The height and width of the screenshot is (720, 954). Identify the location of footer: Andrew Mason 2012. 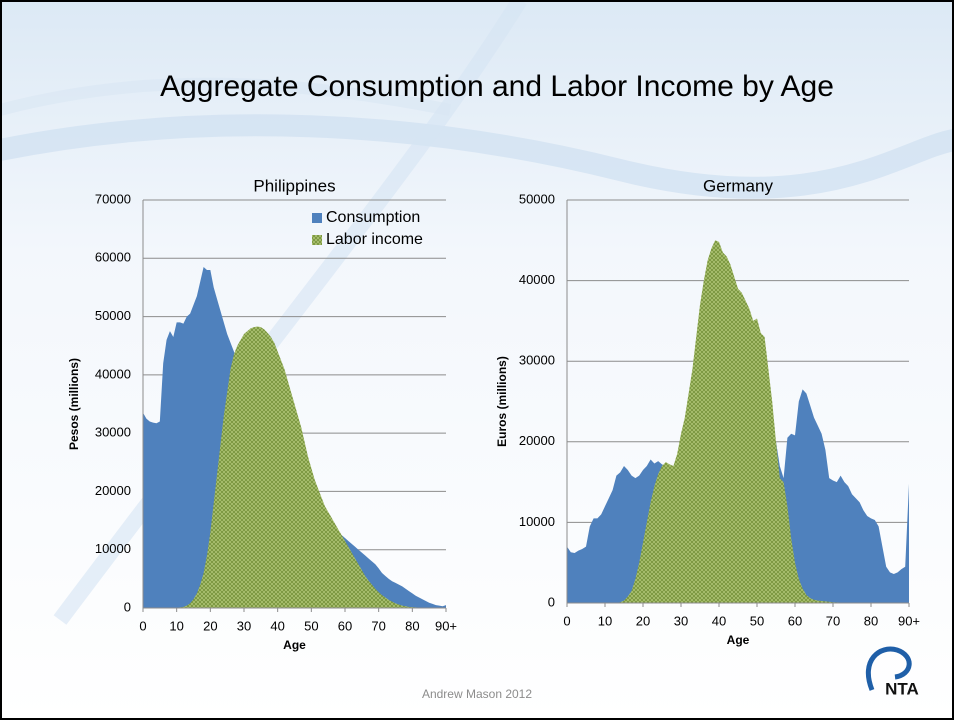
(477, 694).